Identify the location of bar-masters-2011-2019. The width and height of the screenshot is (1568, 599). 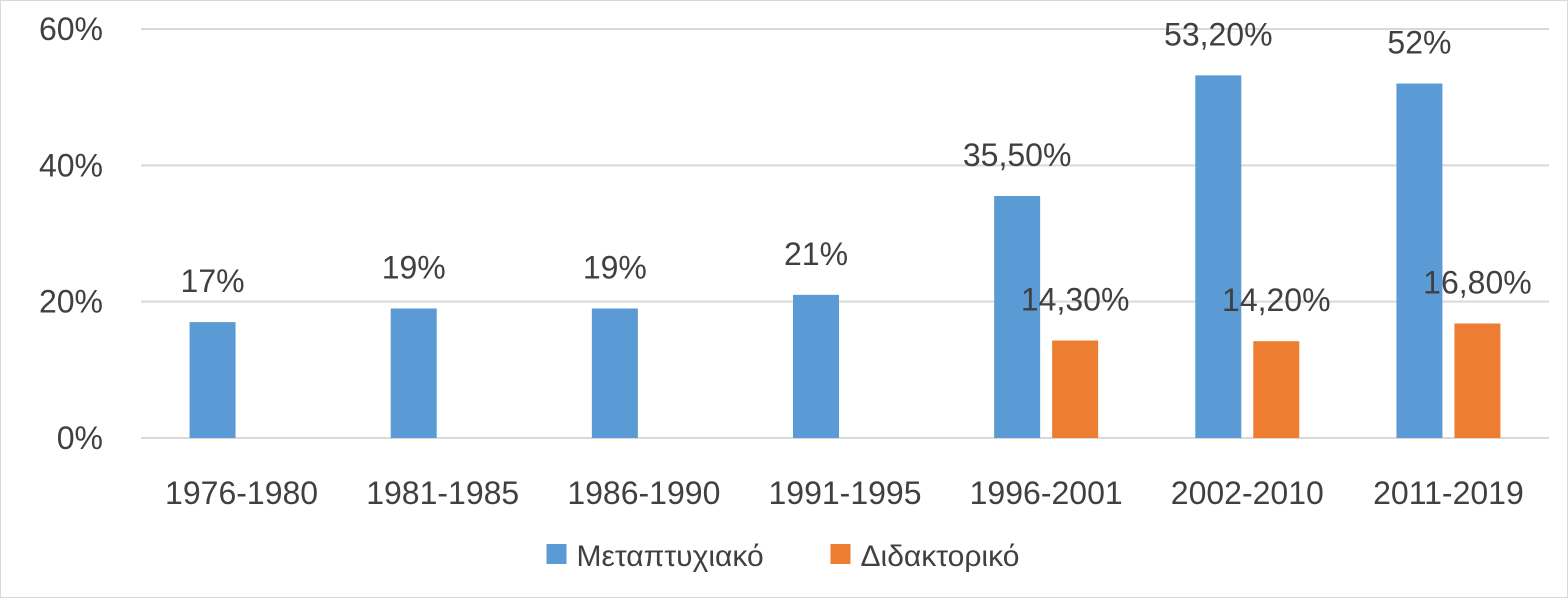
(1419, 261).